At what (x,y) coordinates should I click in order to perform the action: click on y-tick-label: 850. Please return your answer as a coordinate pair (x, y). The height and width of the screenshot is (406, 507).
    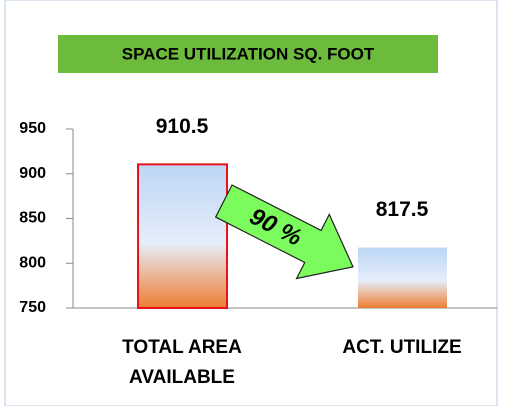
    Looking at the image, I should click on (32, 218).